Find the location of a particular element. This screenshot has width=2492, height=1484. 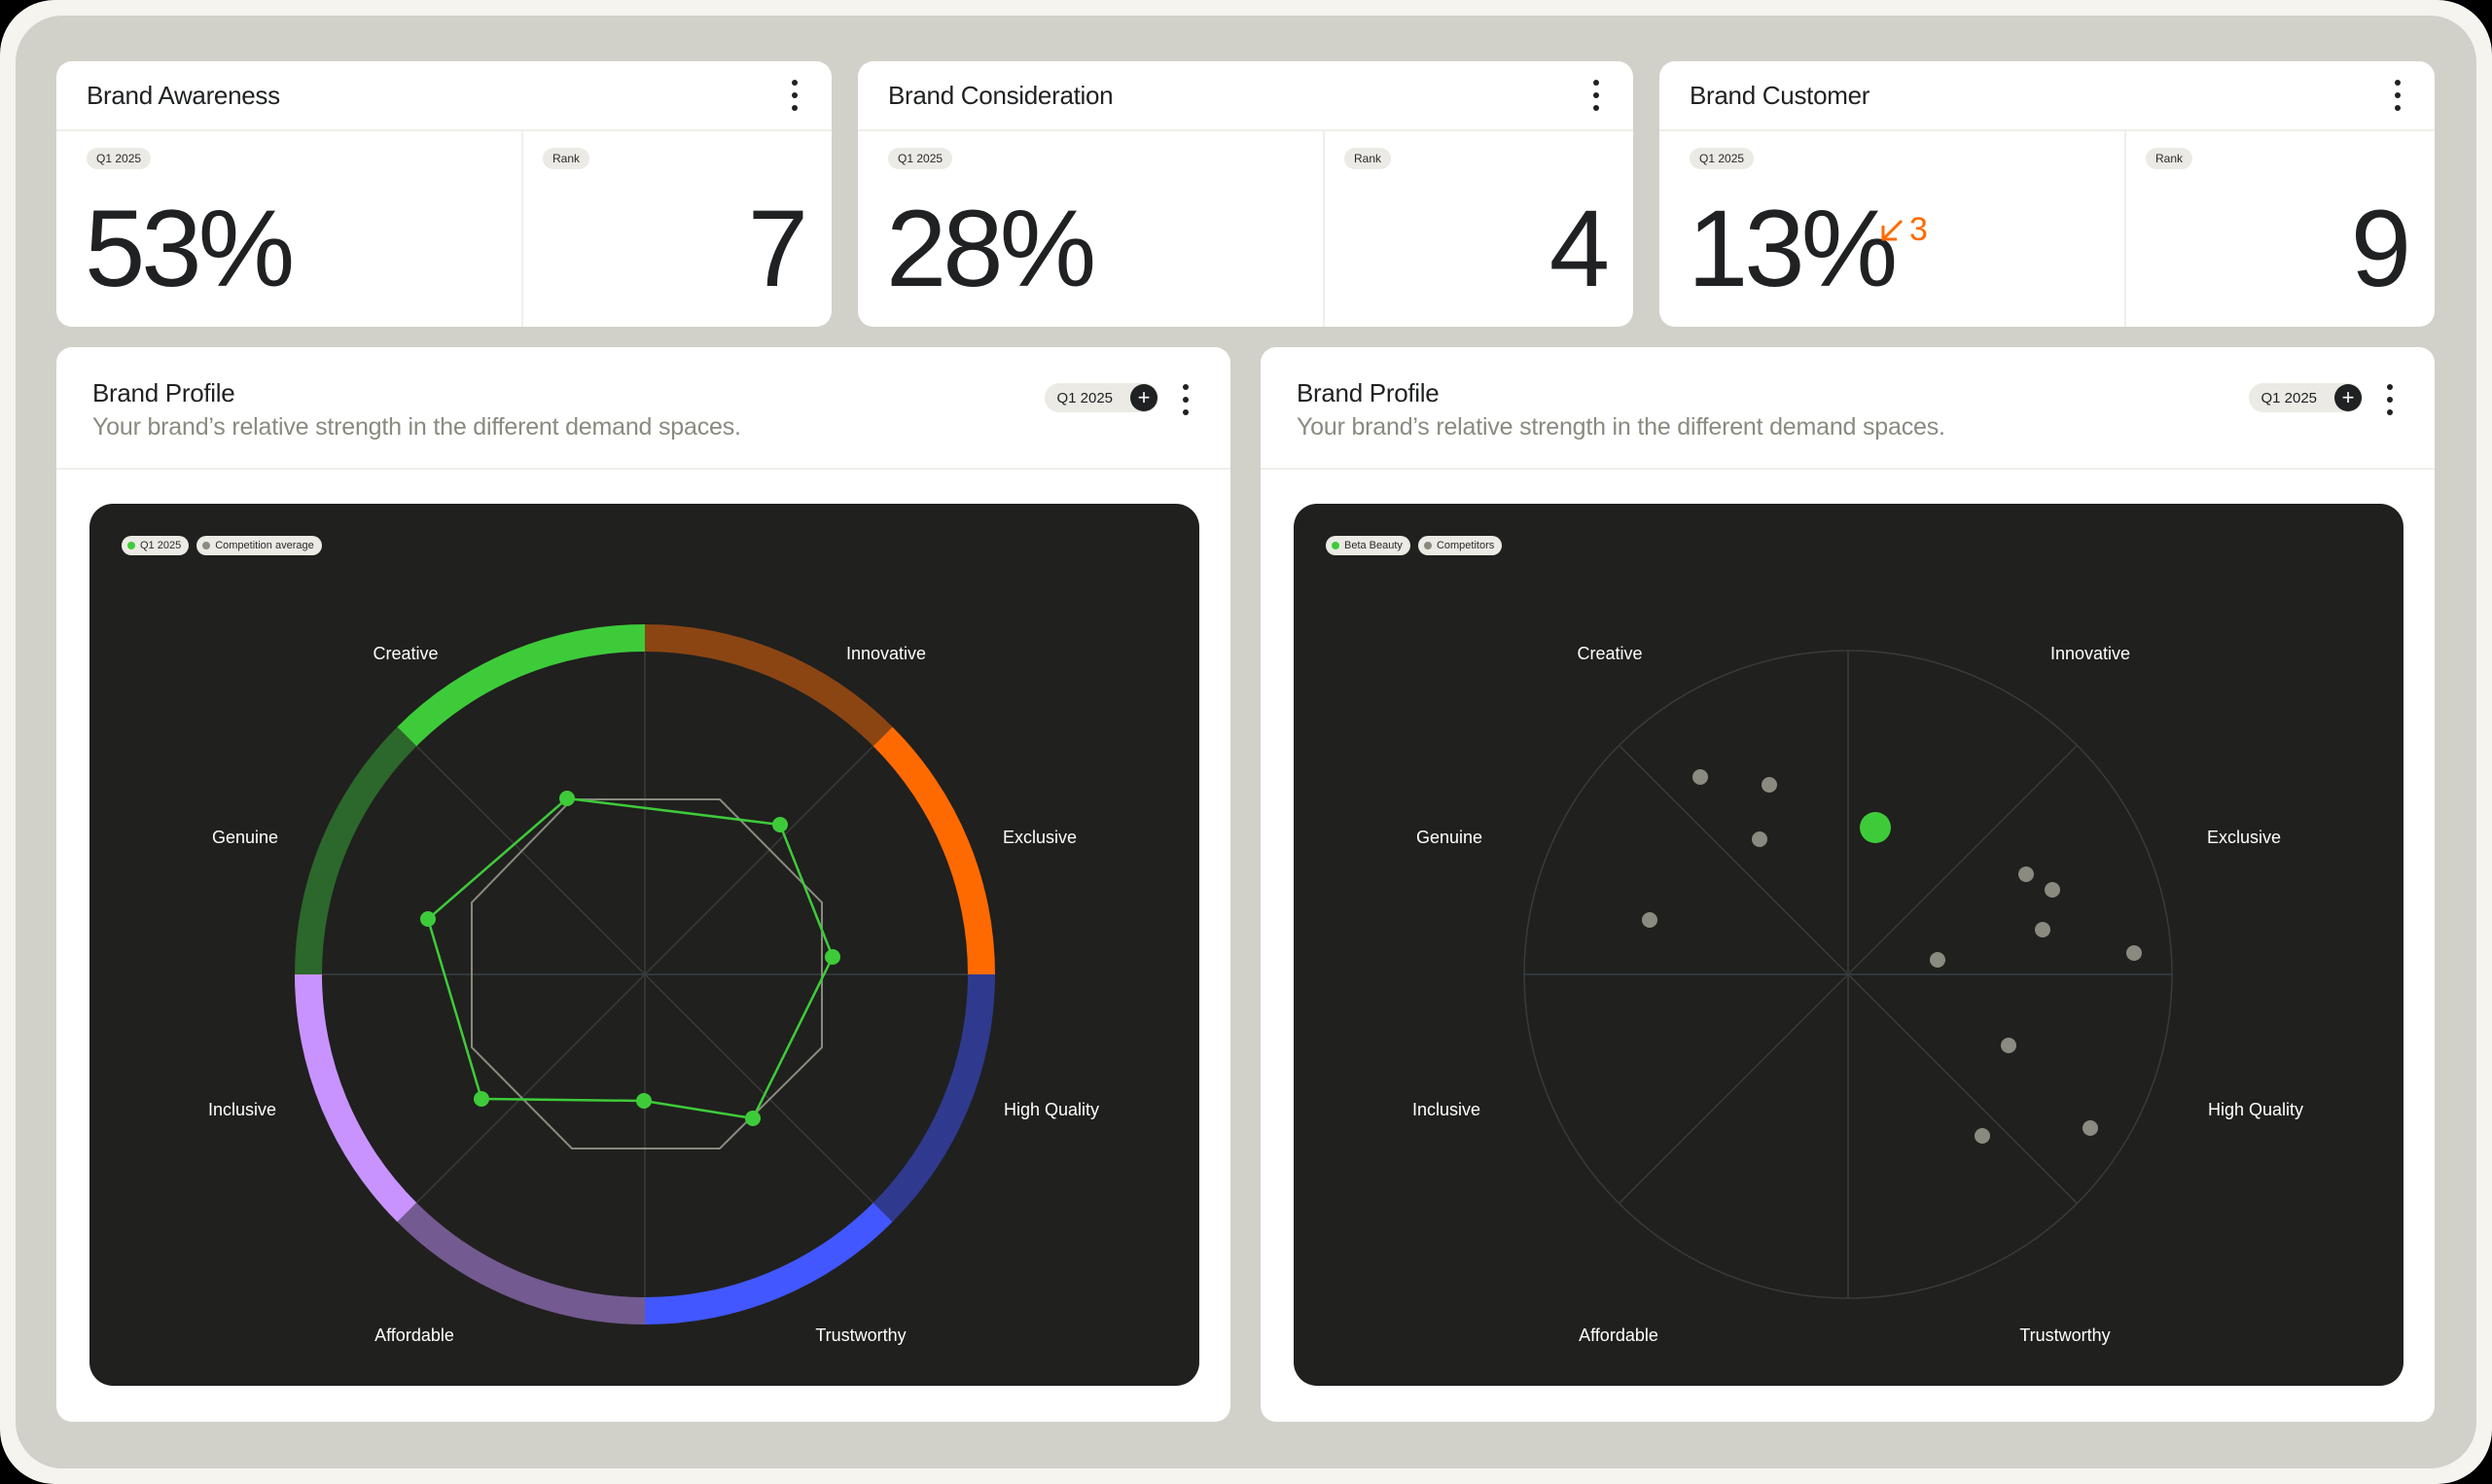

ring-segment-inclusive is located at coordinates (356, 1098).